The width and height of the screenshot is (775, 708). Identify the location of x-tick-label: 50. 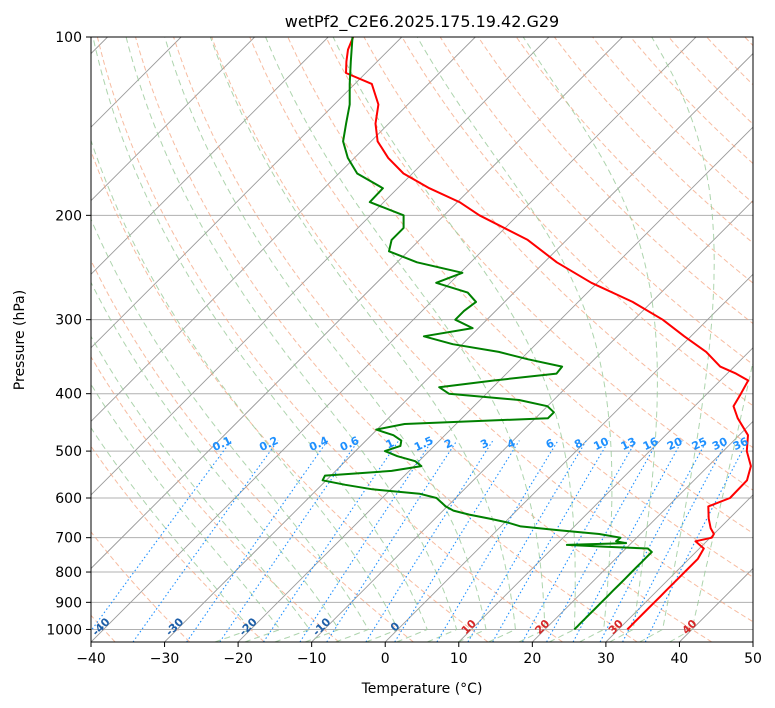
(753, 659).